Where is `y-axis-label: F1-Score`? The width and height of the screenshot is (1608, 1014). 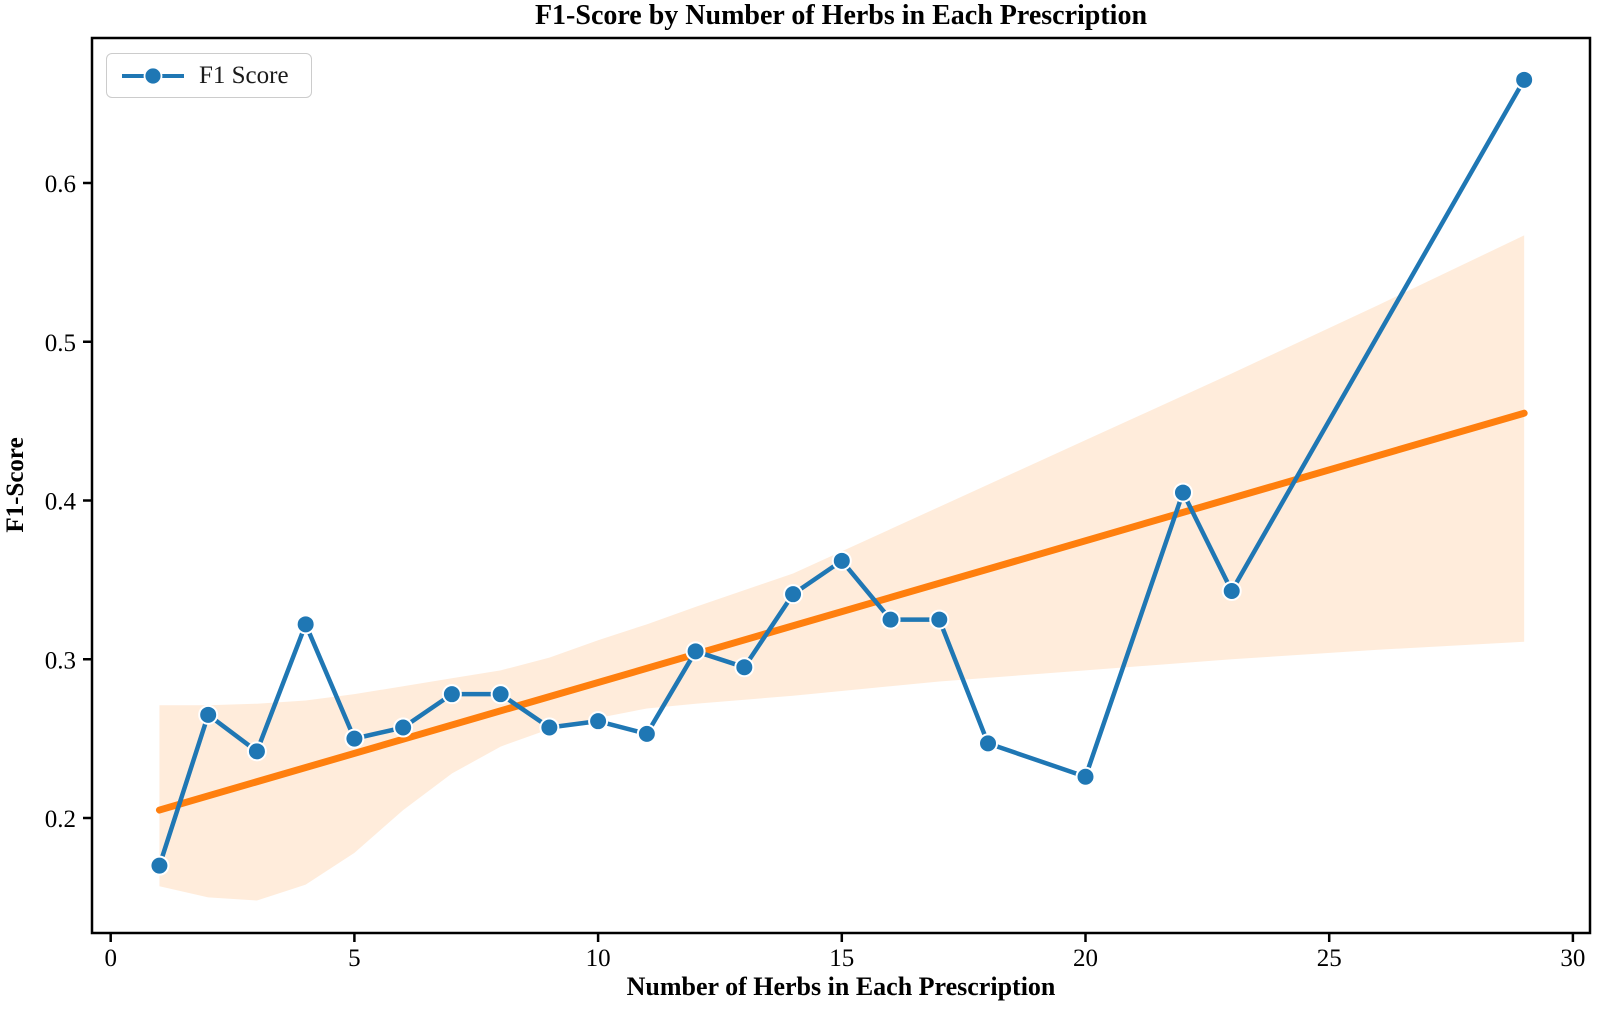 y-axis-label: F1-Score is located at coordinates (15, 485).